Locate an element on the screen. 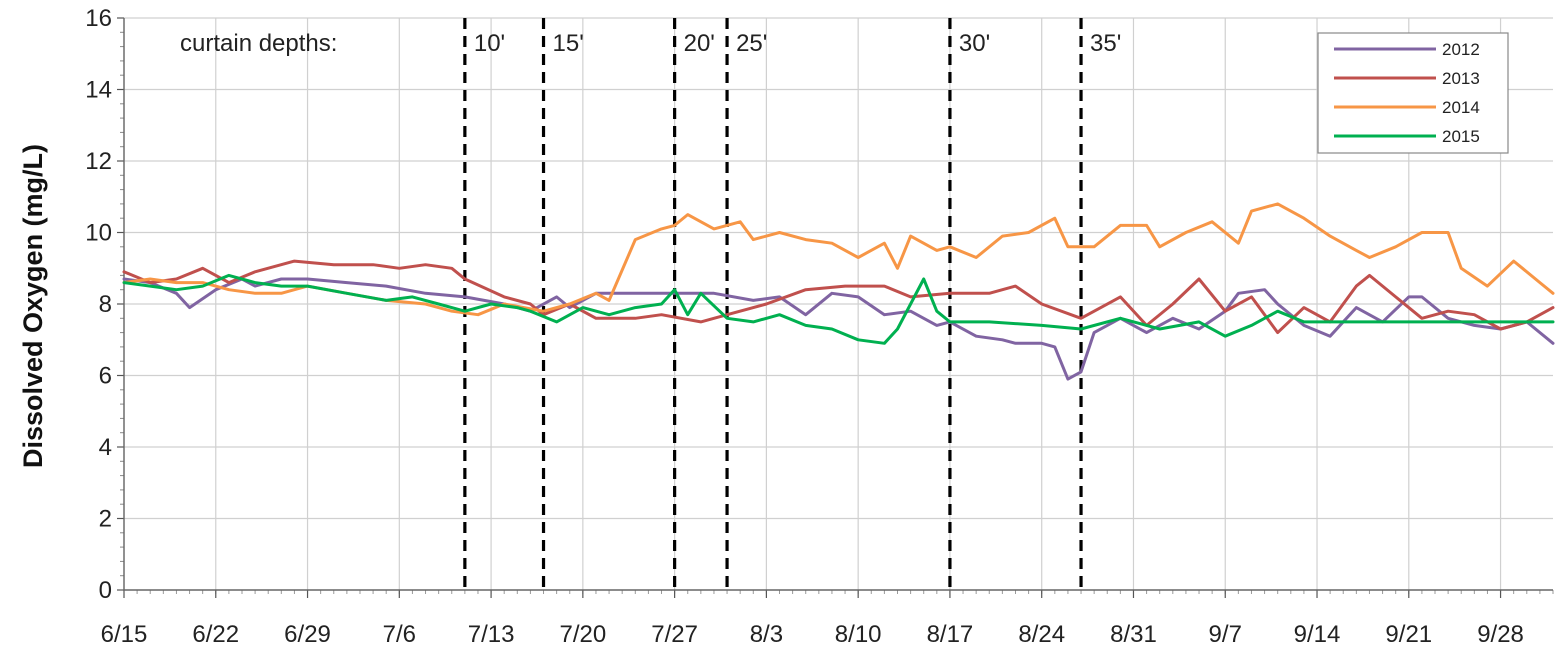 The height and width of the screenshot is (651, 1555). x-tick-label: 6/22 is located at coordinates (215, 634).